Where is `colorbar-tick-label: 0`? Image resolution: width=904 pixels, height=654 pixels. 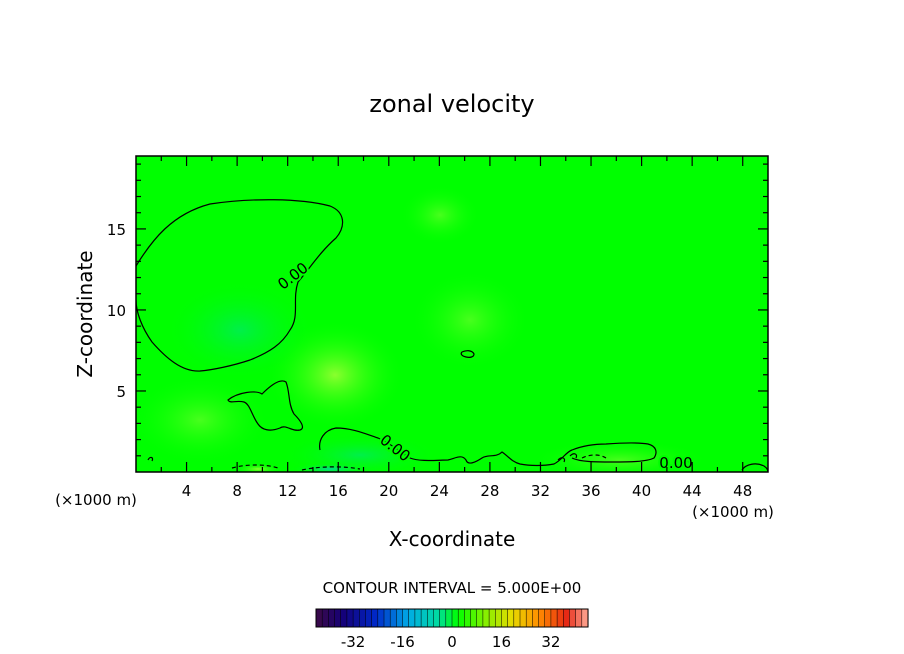
colorbar-tick-label: 0 is located at coordinates (452, 642).